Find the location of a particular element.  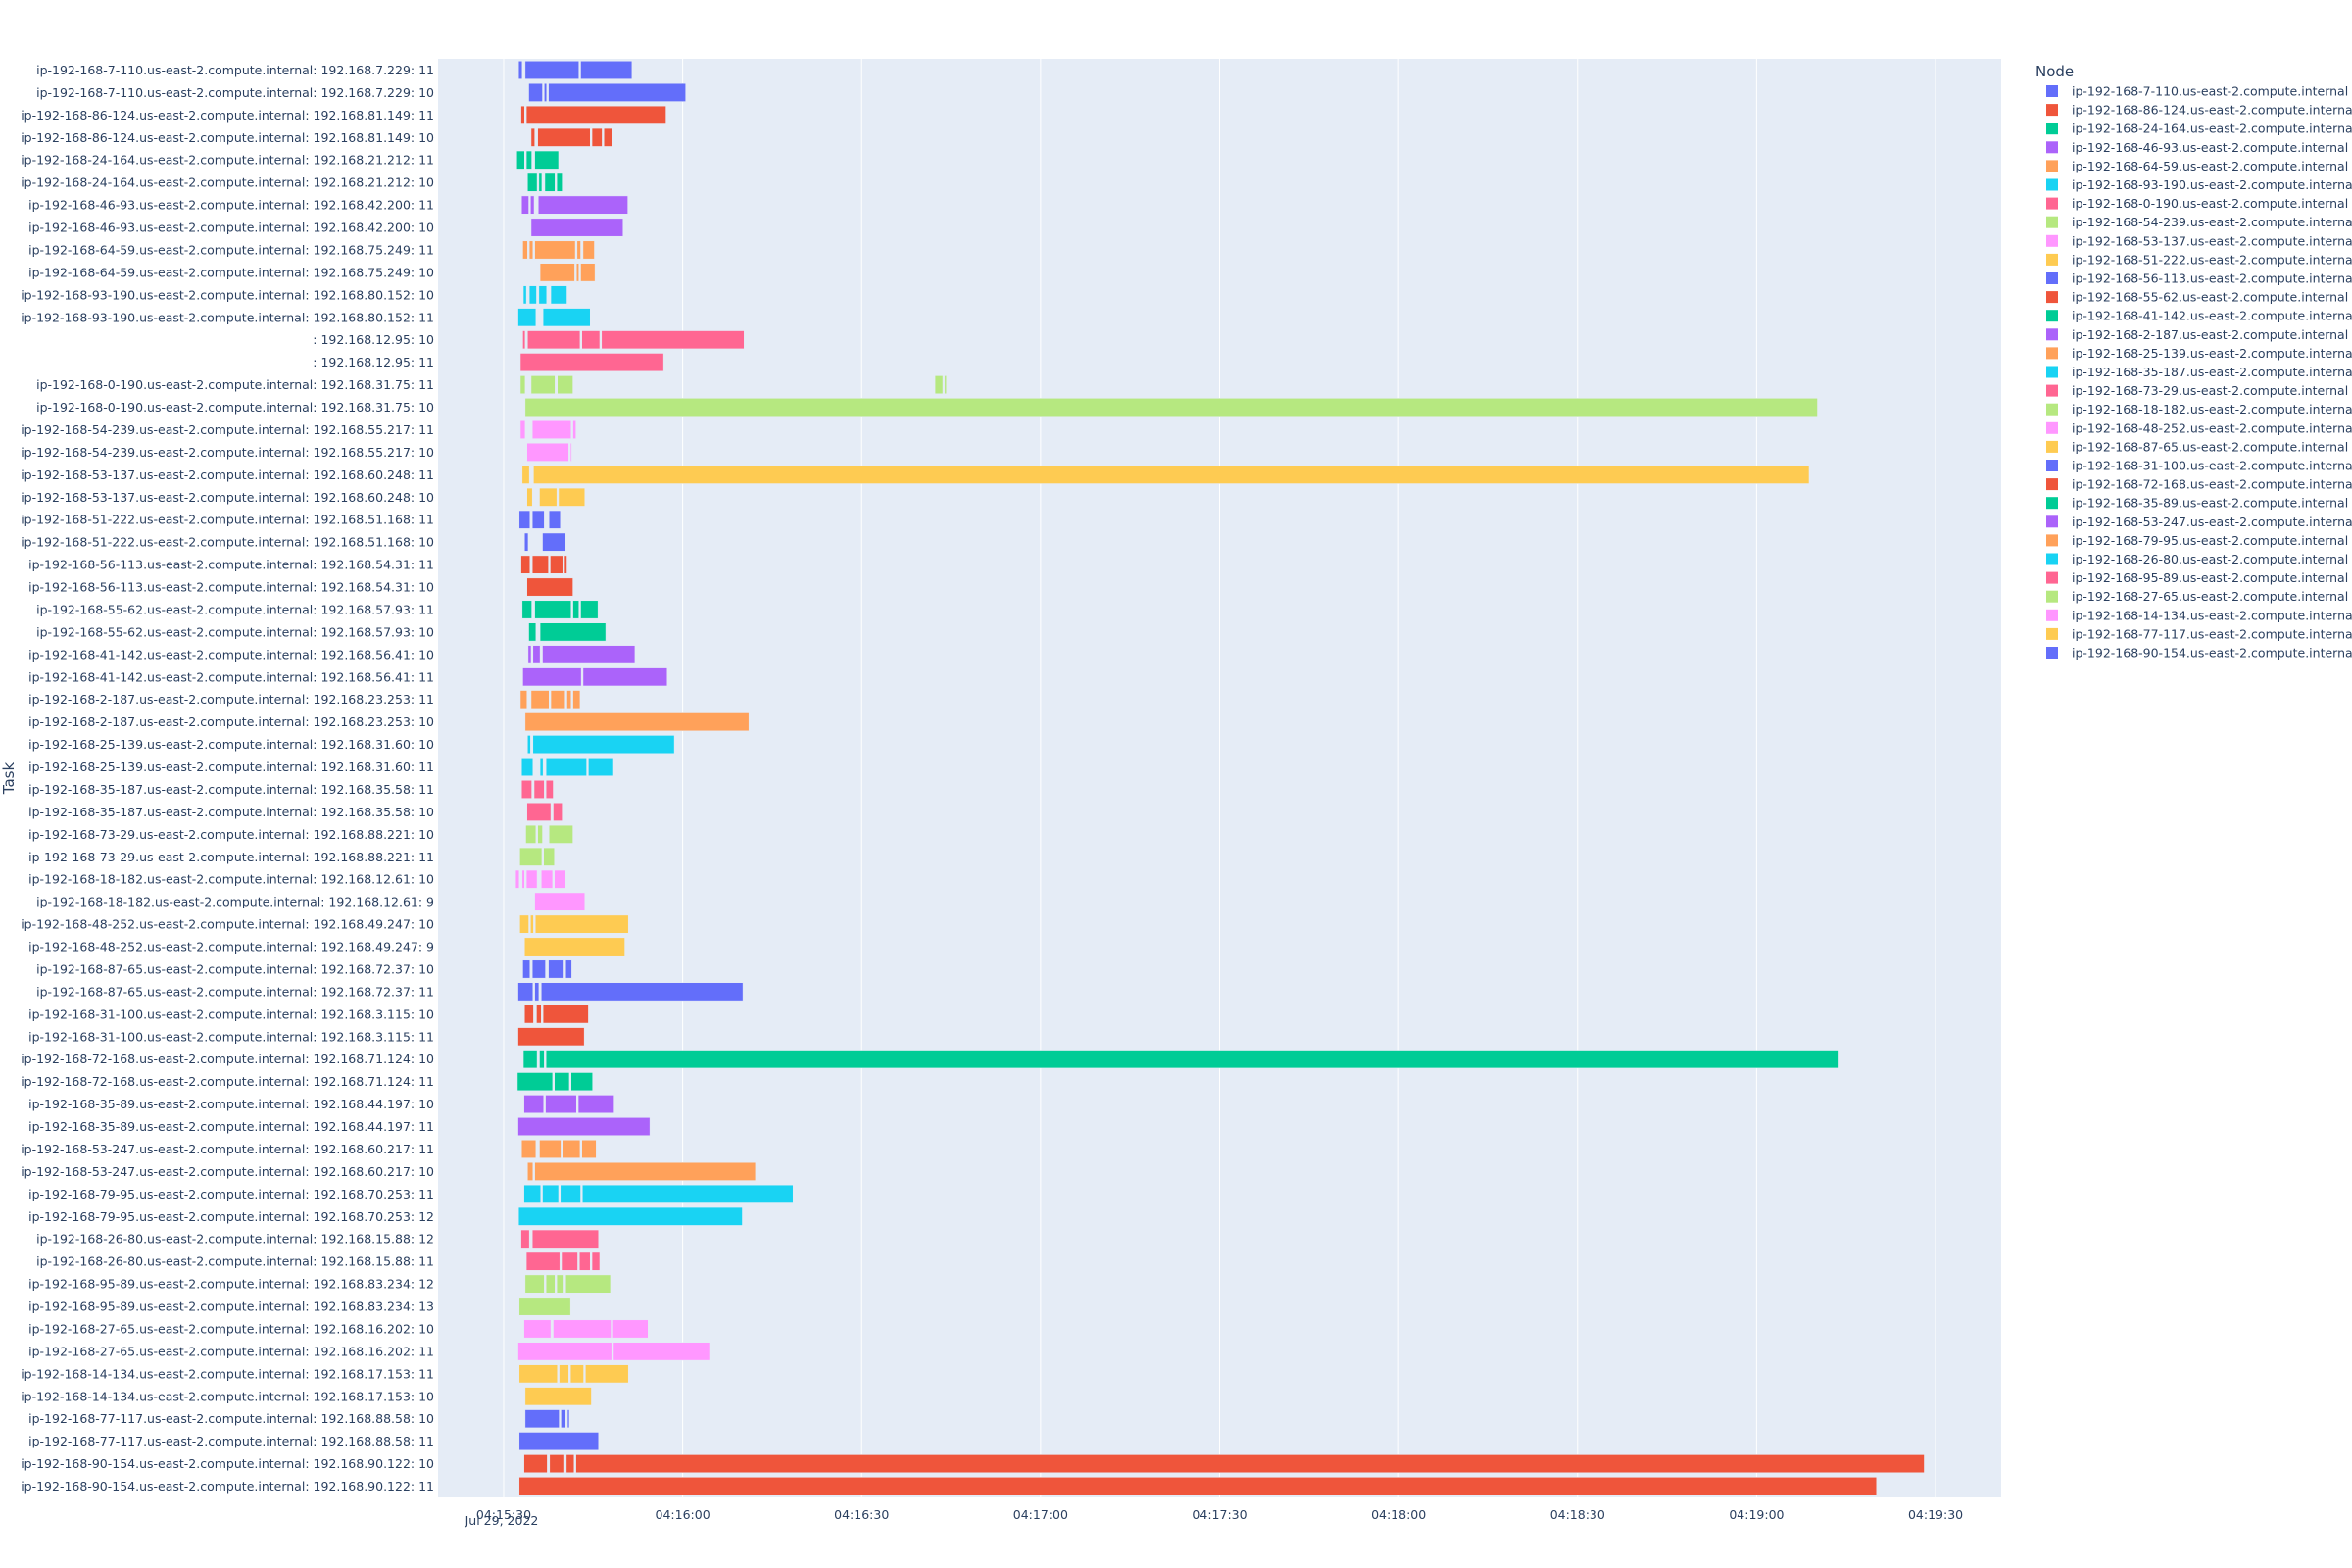

legend-title: Node is located at coordinates (2054, 71).